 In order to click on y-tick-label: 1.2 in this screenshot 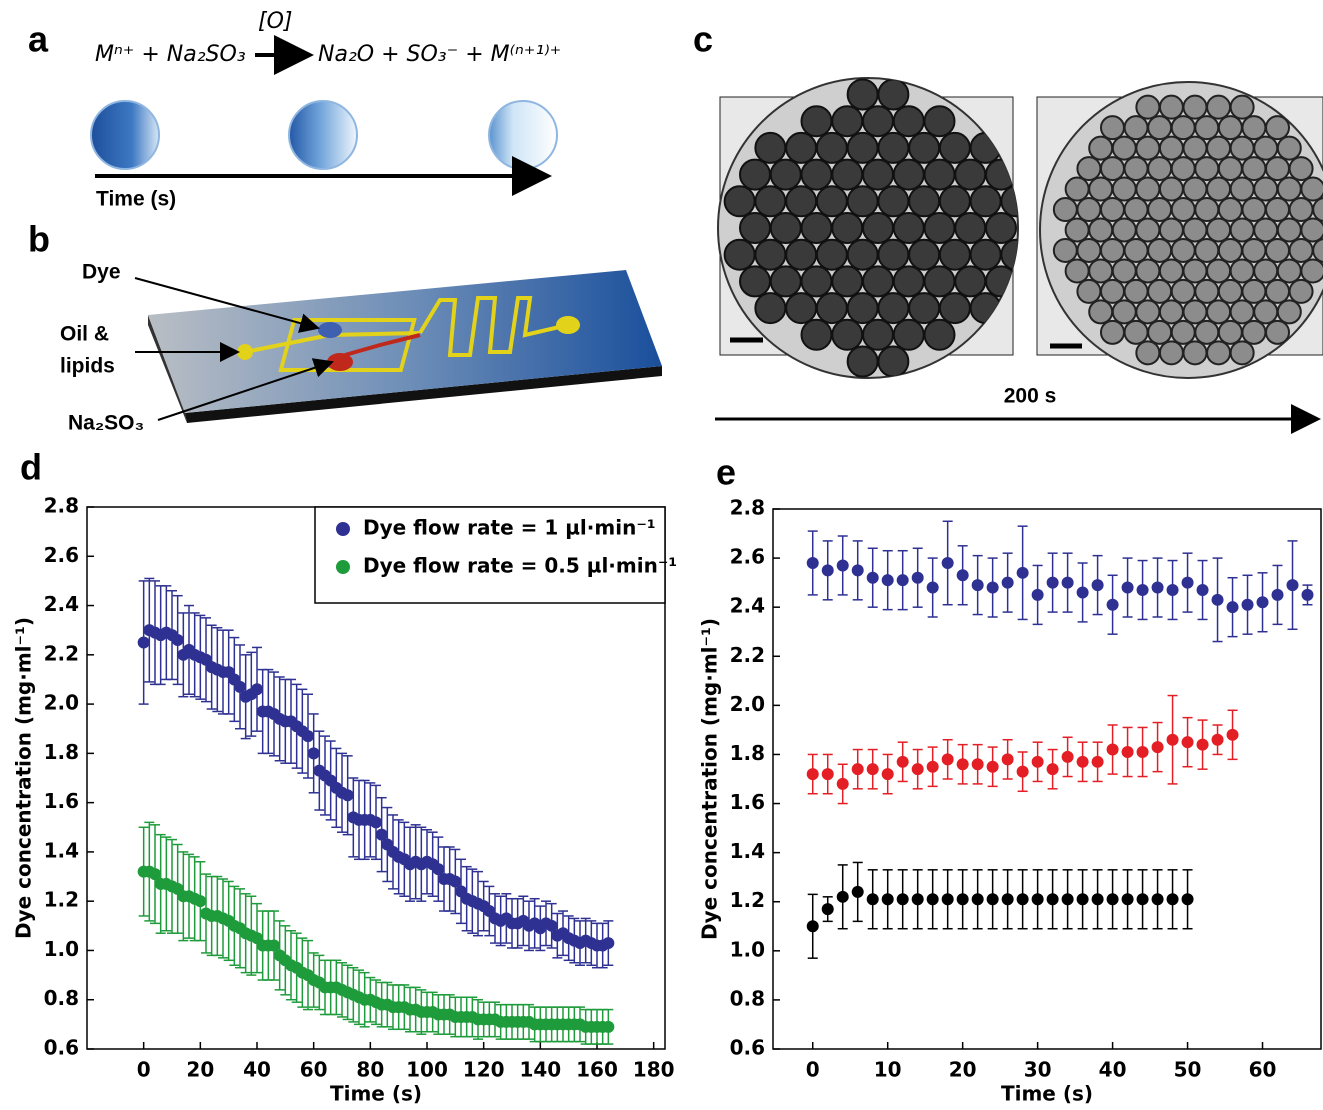, I will do `click(61, 900)`.